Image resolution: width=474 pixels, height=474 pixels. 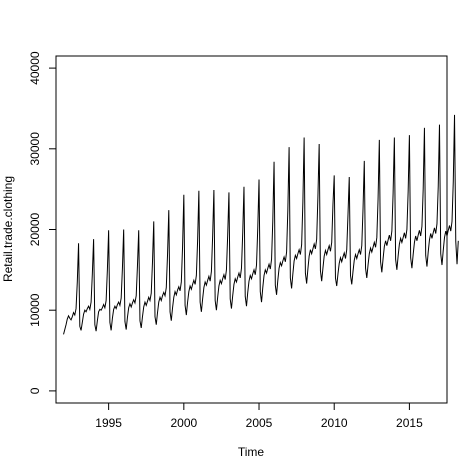 I want to click on y-axis: 0 10000 20000 30000 40000, so click(x=42, y=222).